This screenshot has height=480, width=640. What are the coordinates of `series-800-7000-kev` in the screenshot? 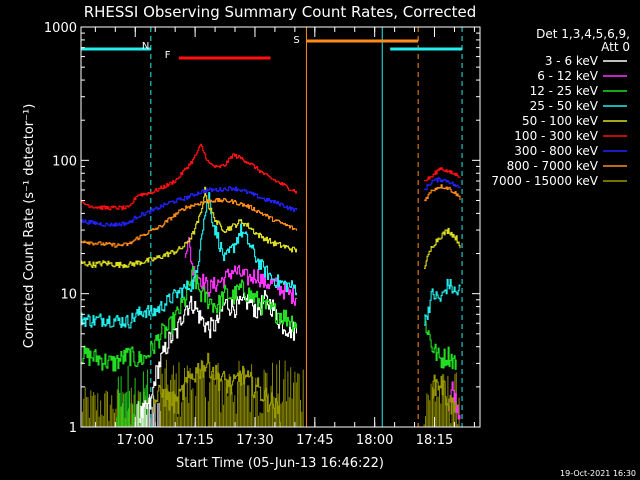 It's located at (189, 222).